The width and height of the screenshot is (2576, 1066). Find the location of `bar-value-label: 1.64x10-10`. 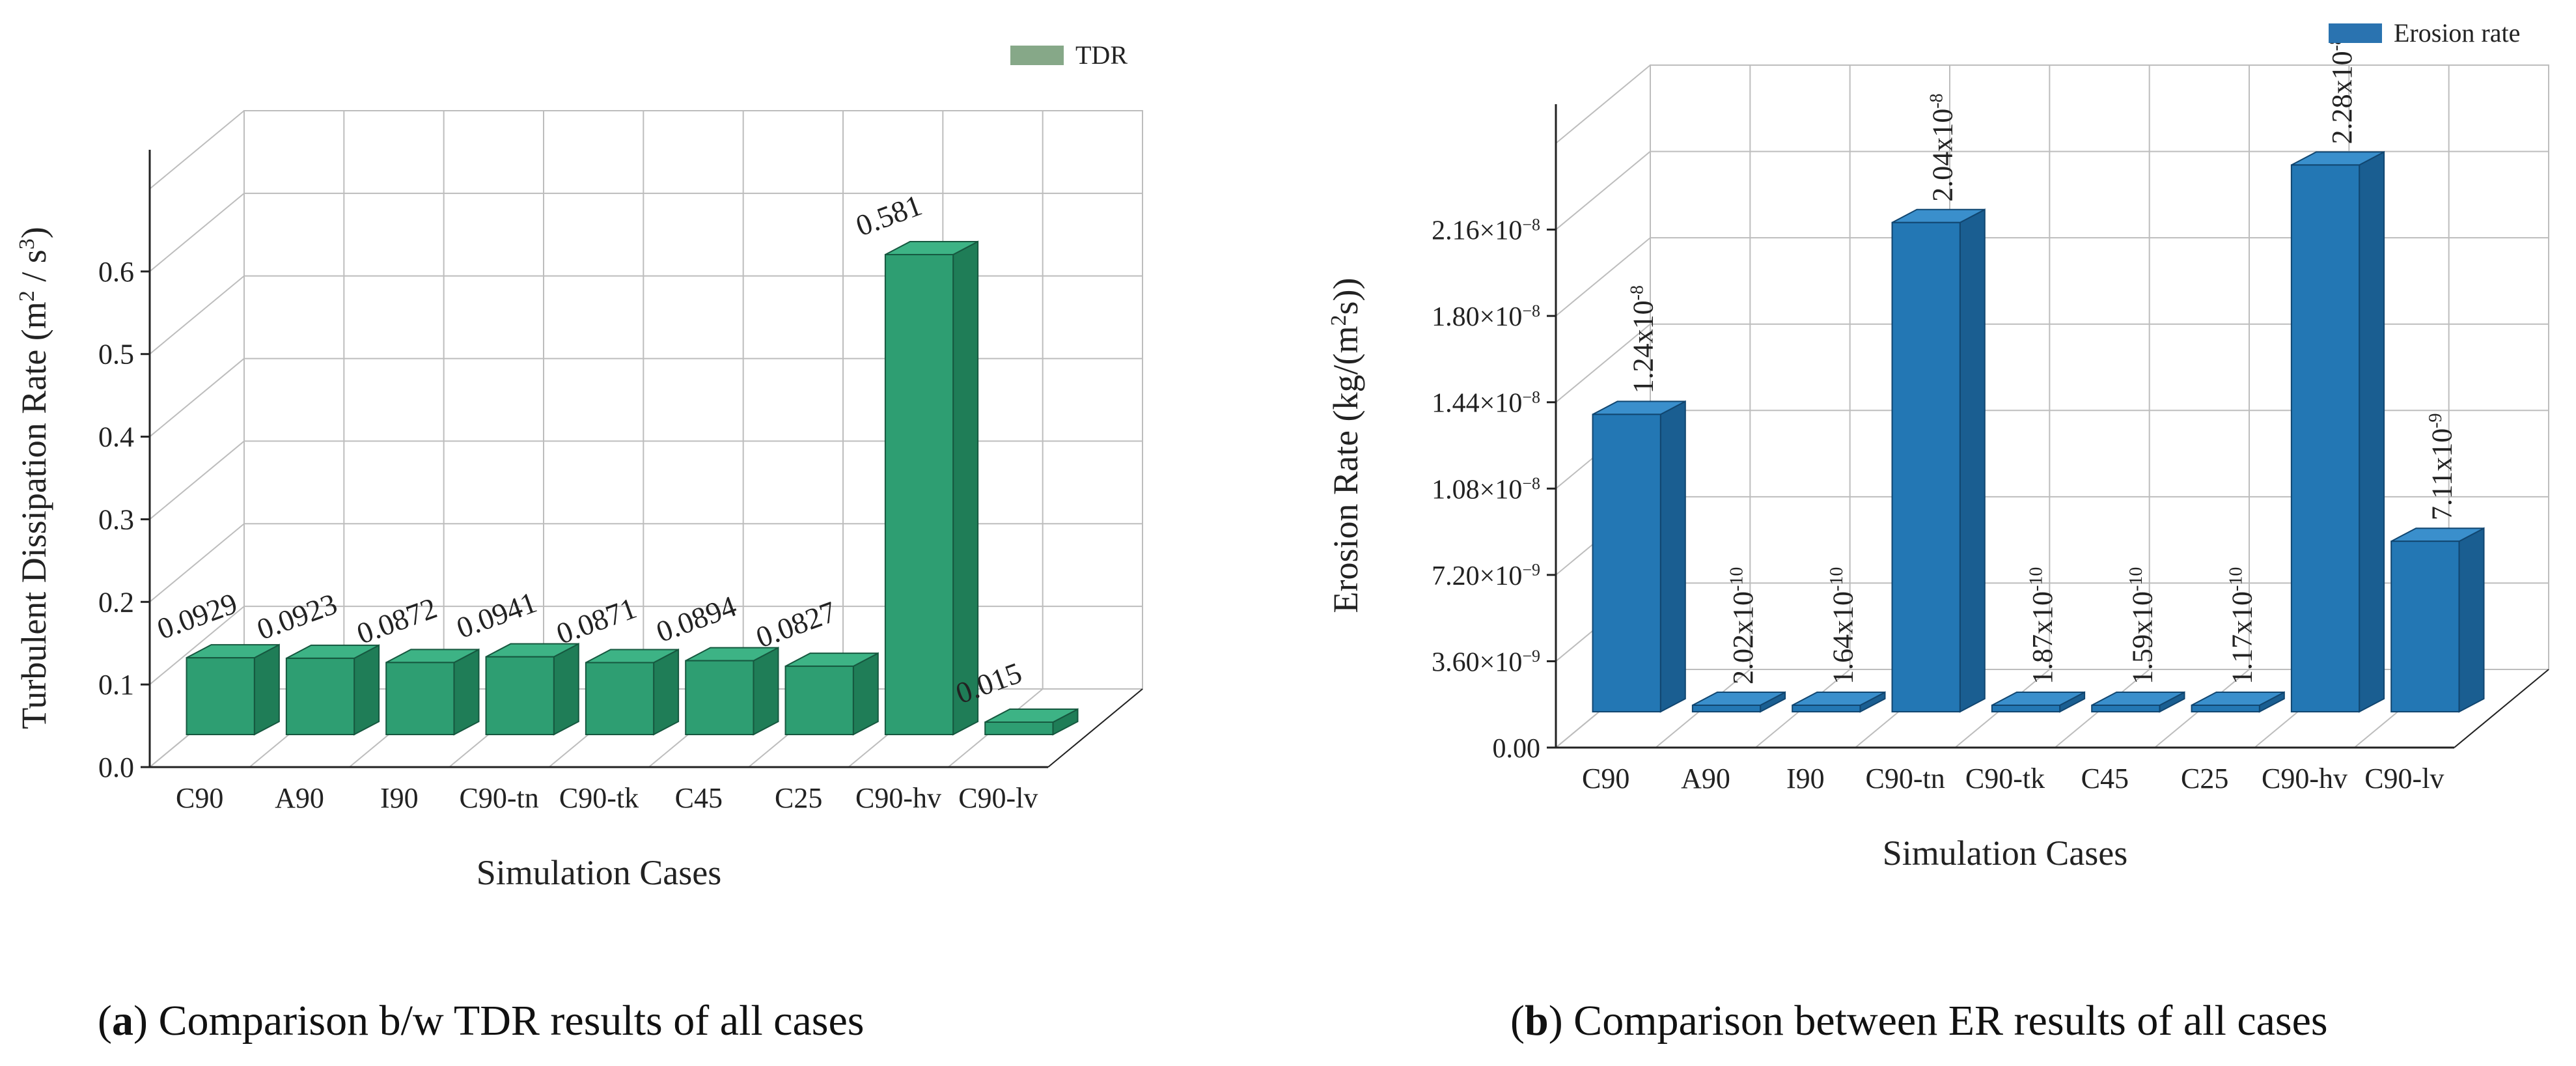

bar-value-label: 1.64x10-10 is located at coordinates (1843, 625).